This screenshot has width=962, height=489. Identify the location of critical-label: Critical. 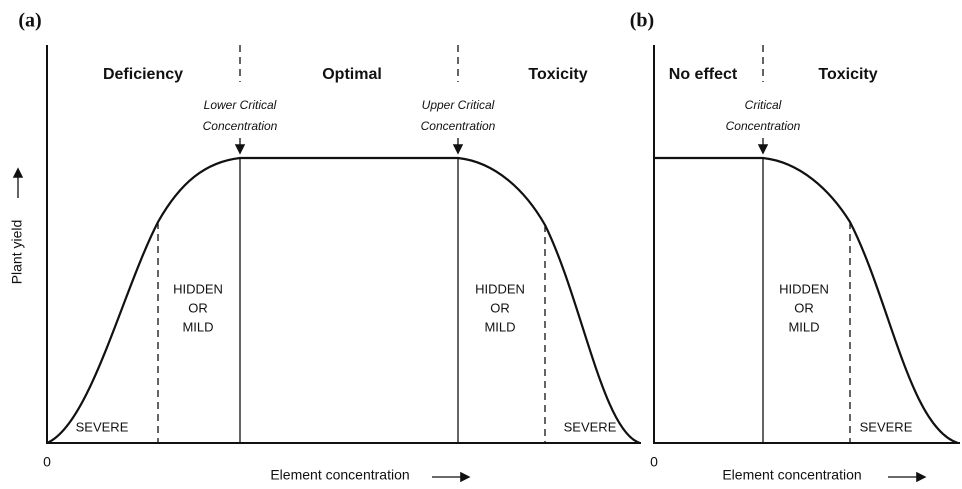
(763, 105).